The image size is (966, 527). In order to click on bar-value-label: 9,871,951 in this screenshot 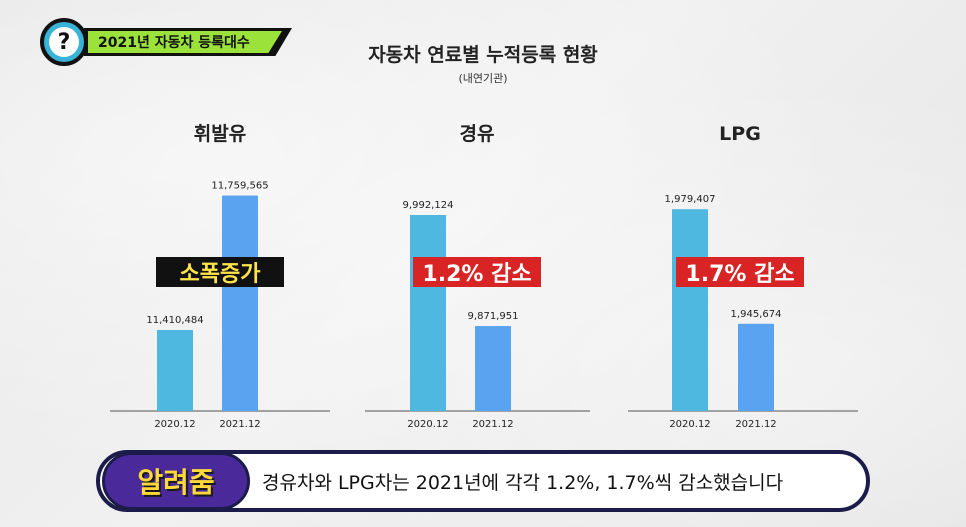, I will do `click(493, 316)`.